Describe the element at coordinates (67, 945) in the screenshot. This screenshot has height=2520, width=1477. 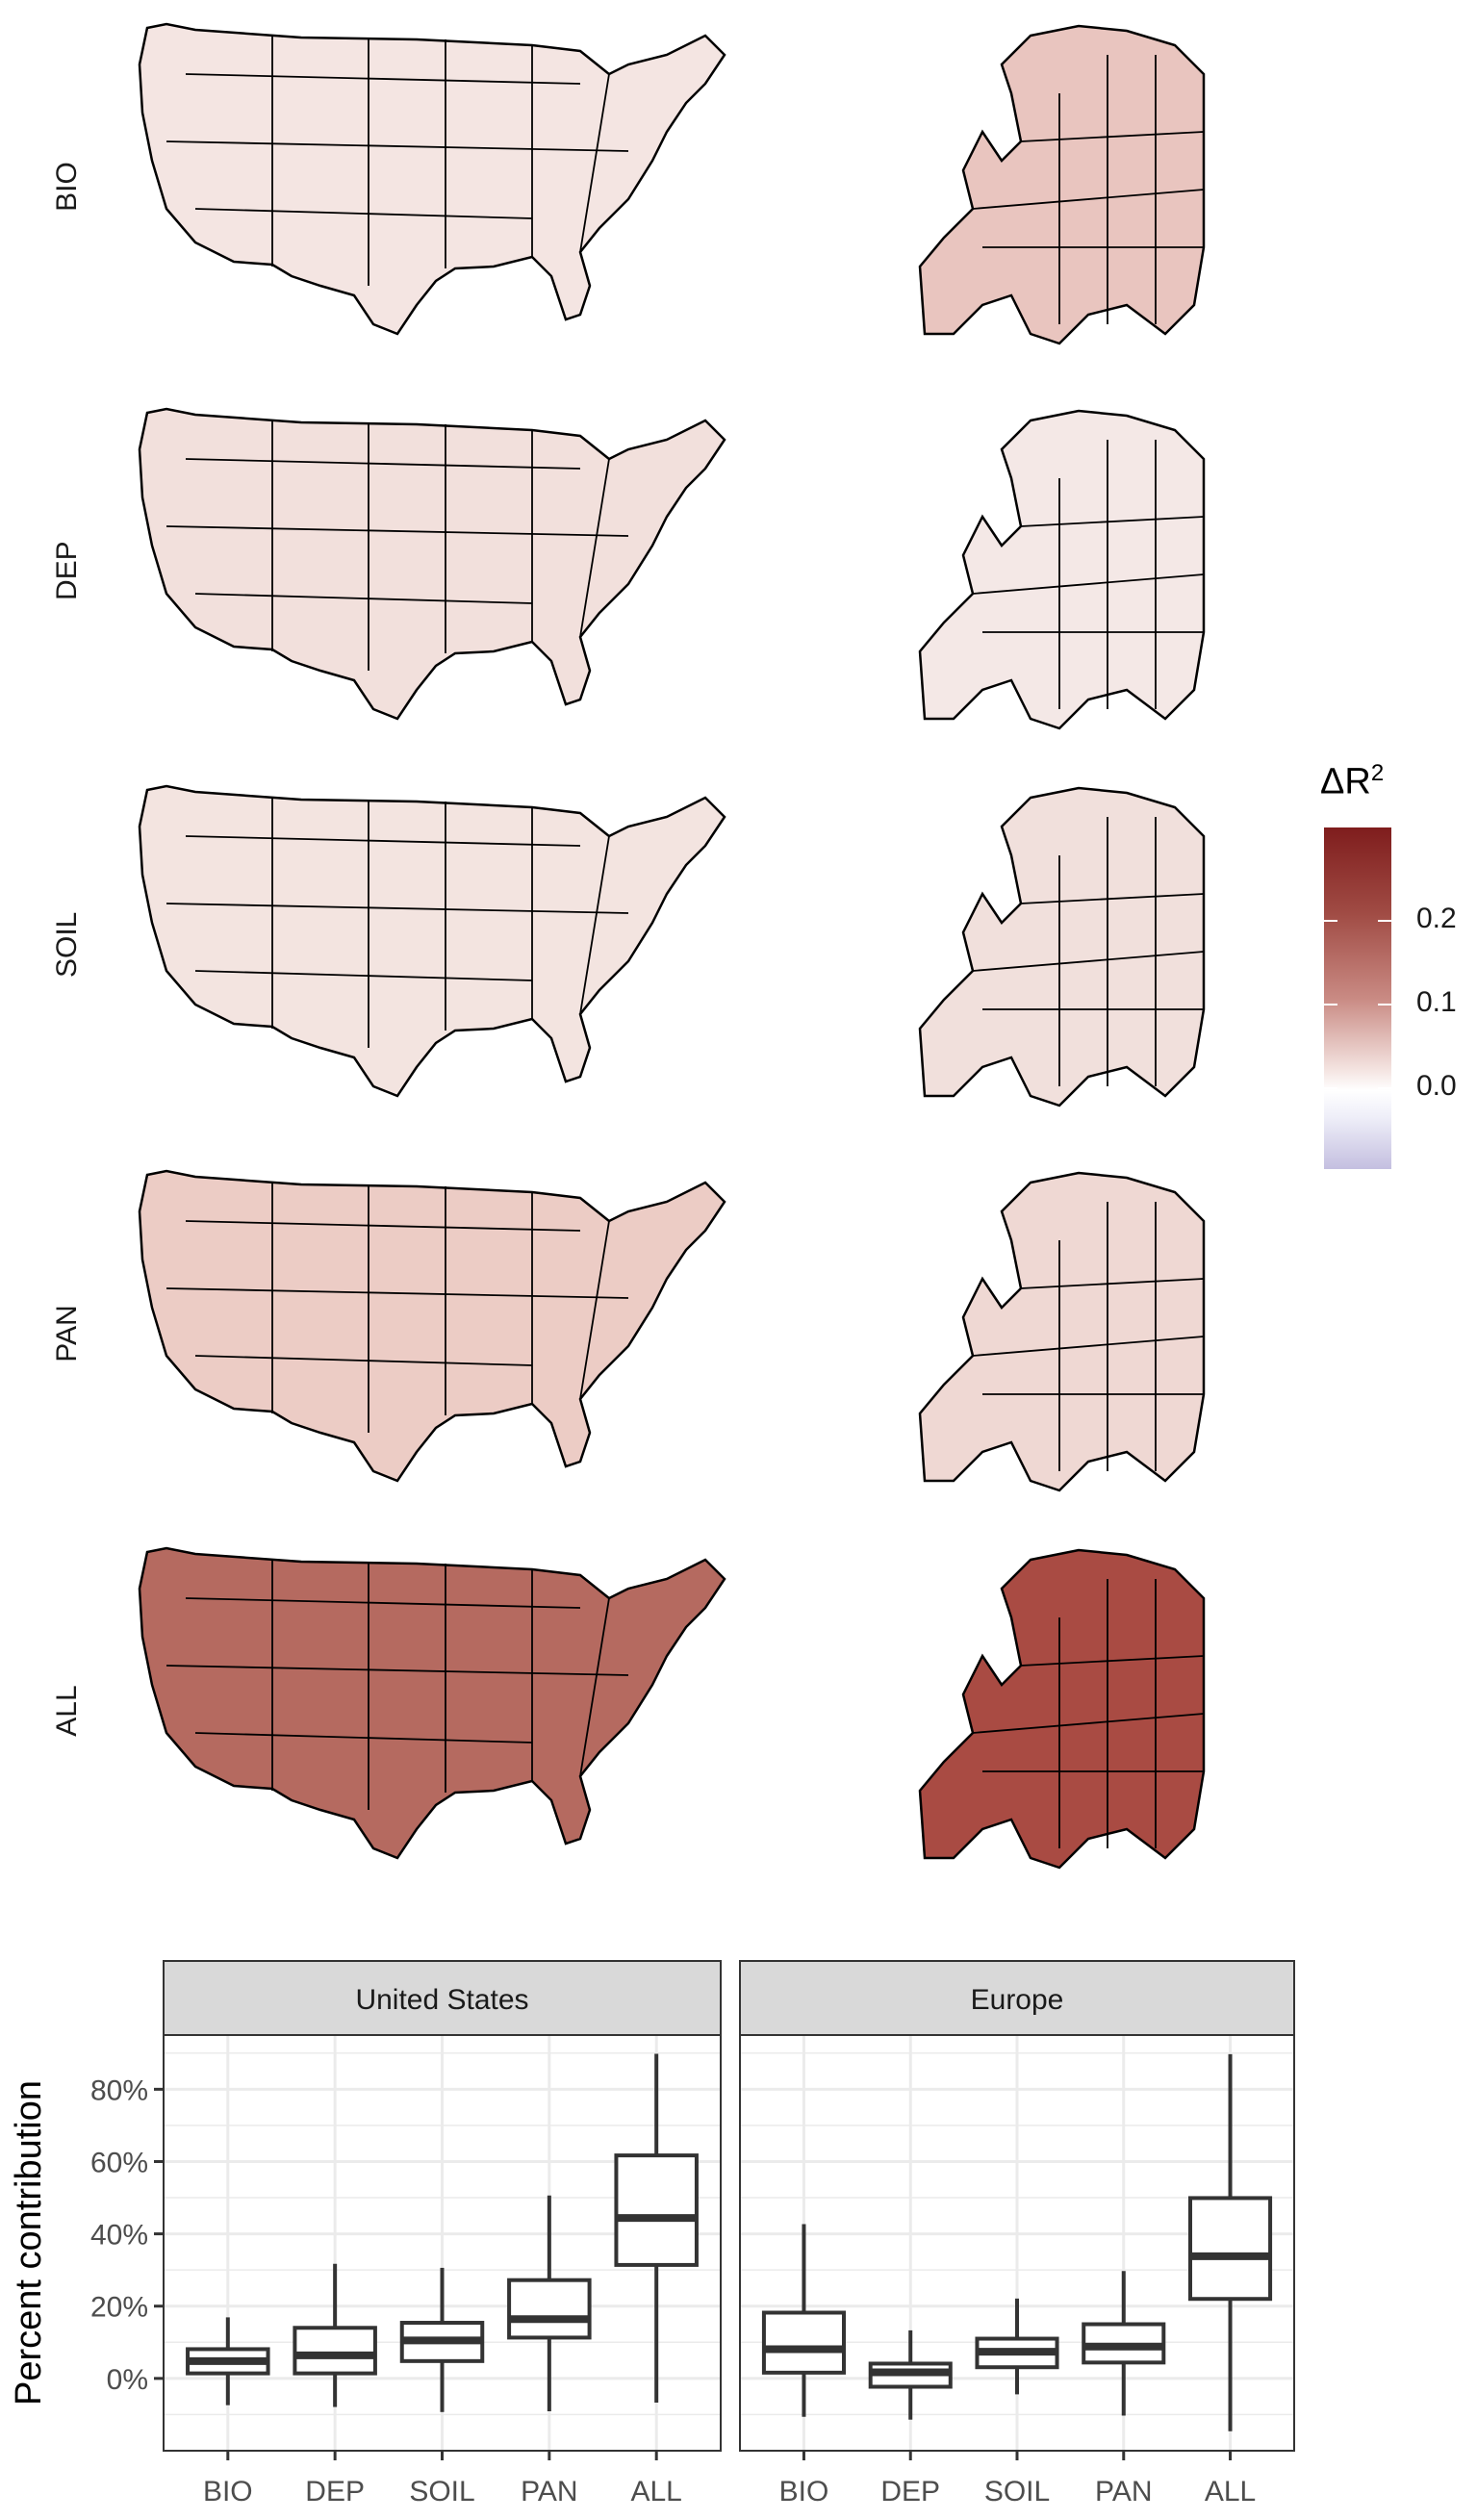
I see `map-row-label: SOIL` at that location.